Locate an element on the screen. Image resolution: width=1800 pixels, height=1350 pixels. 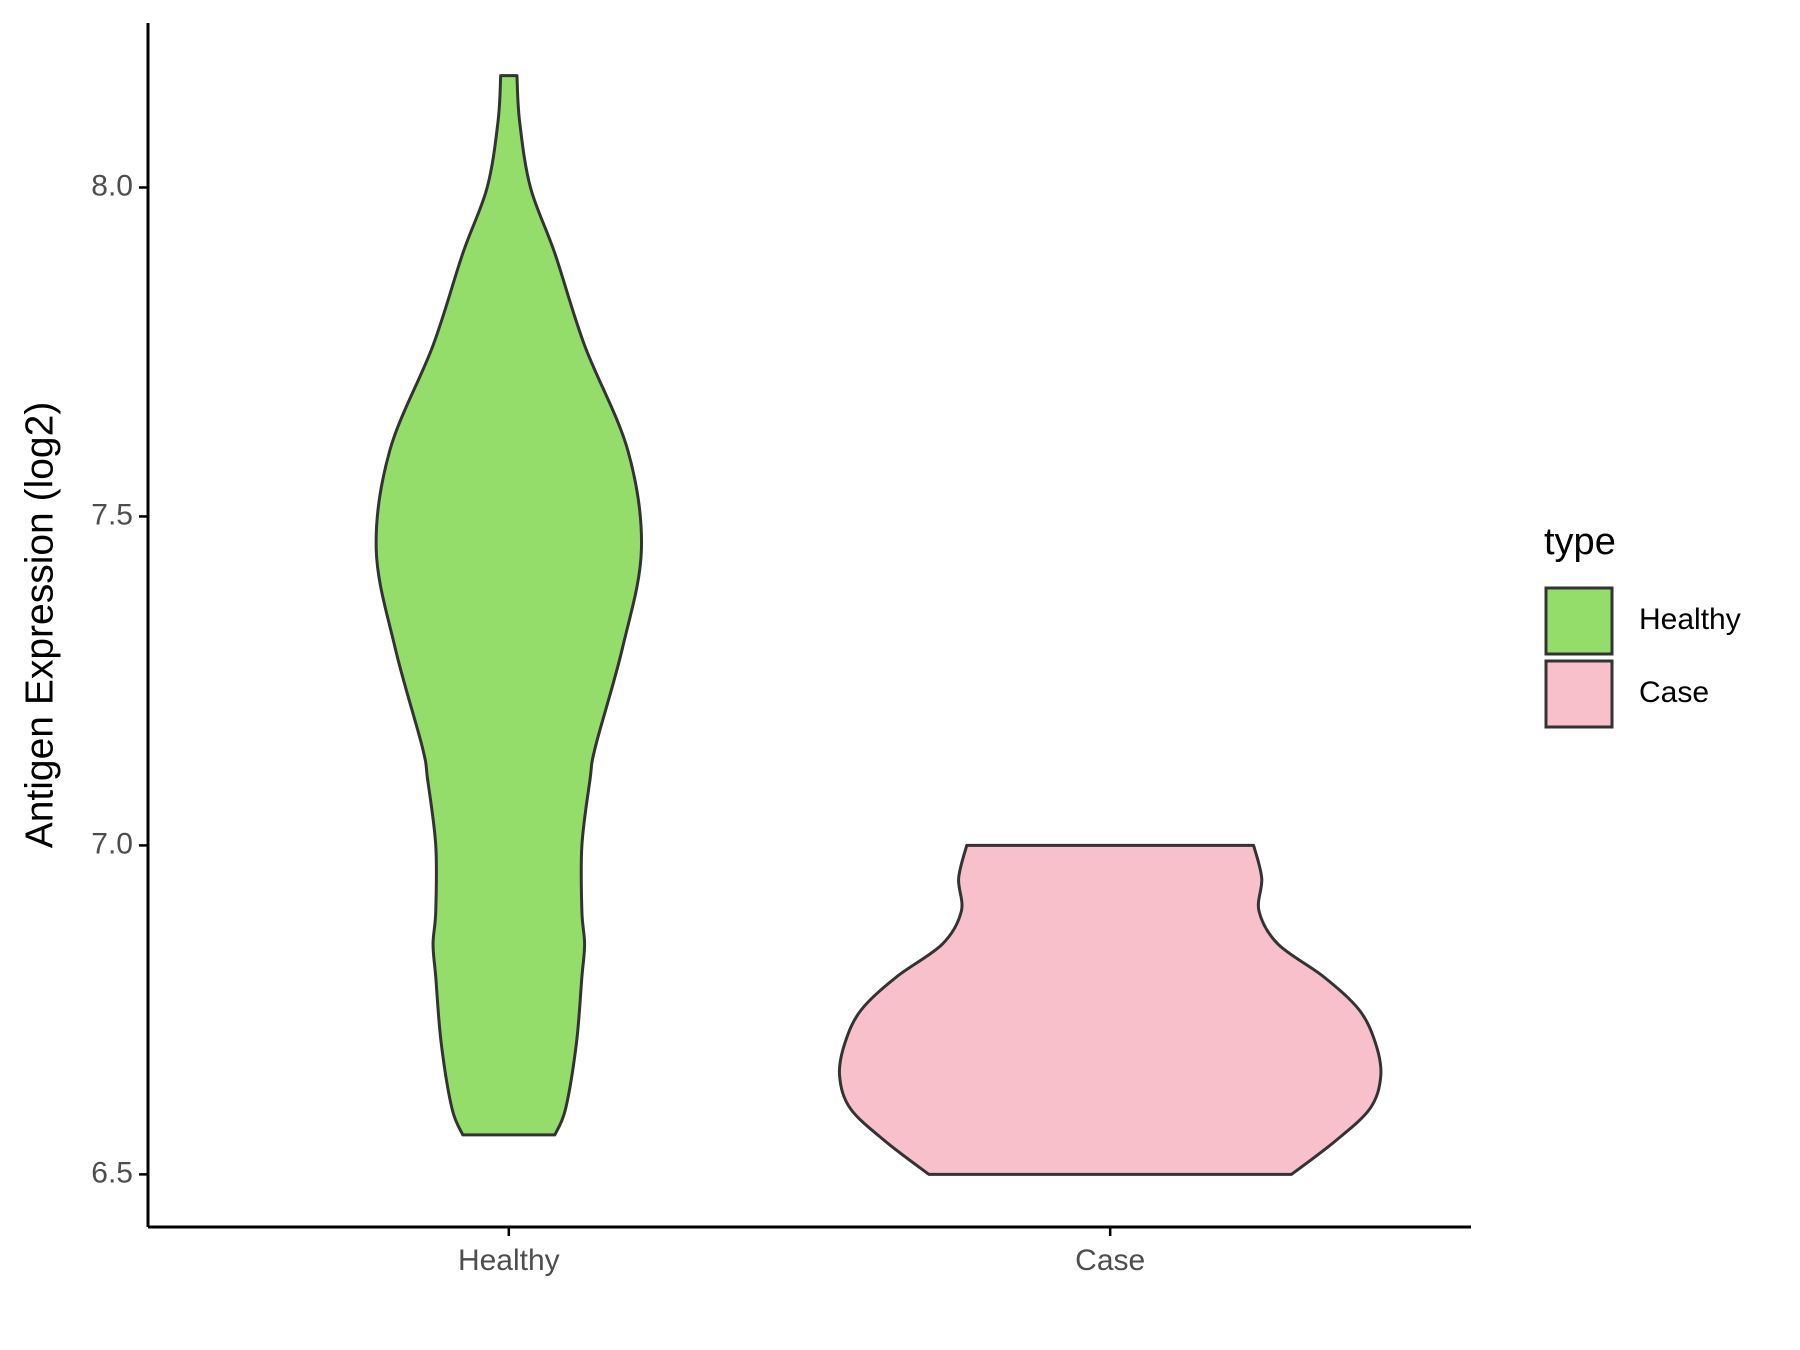
x-tick-label: Healthy is located at coordinates (509, 1260).